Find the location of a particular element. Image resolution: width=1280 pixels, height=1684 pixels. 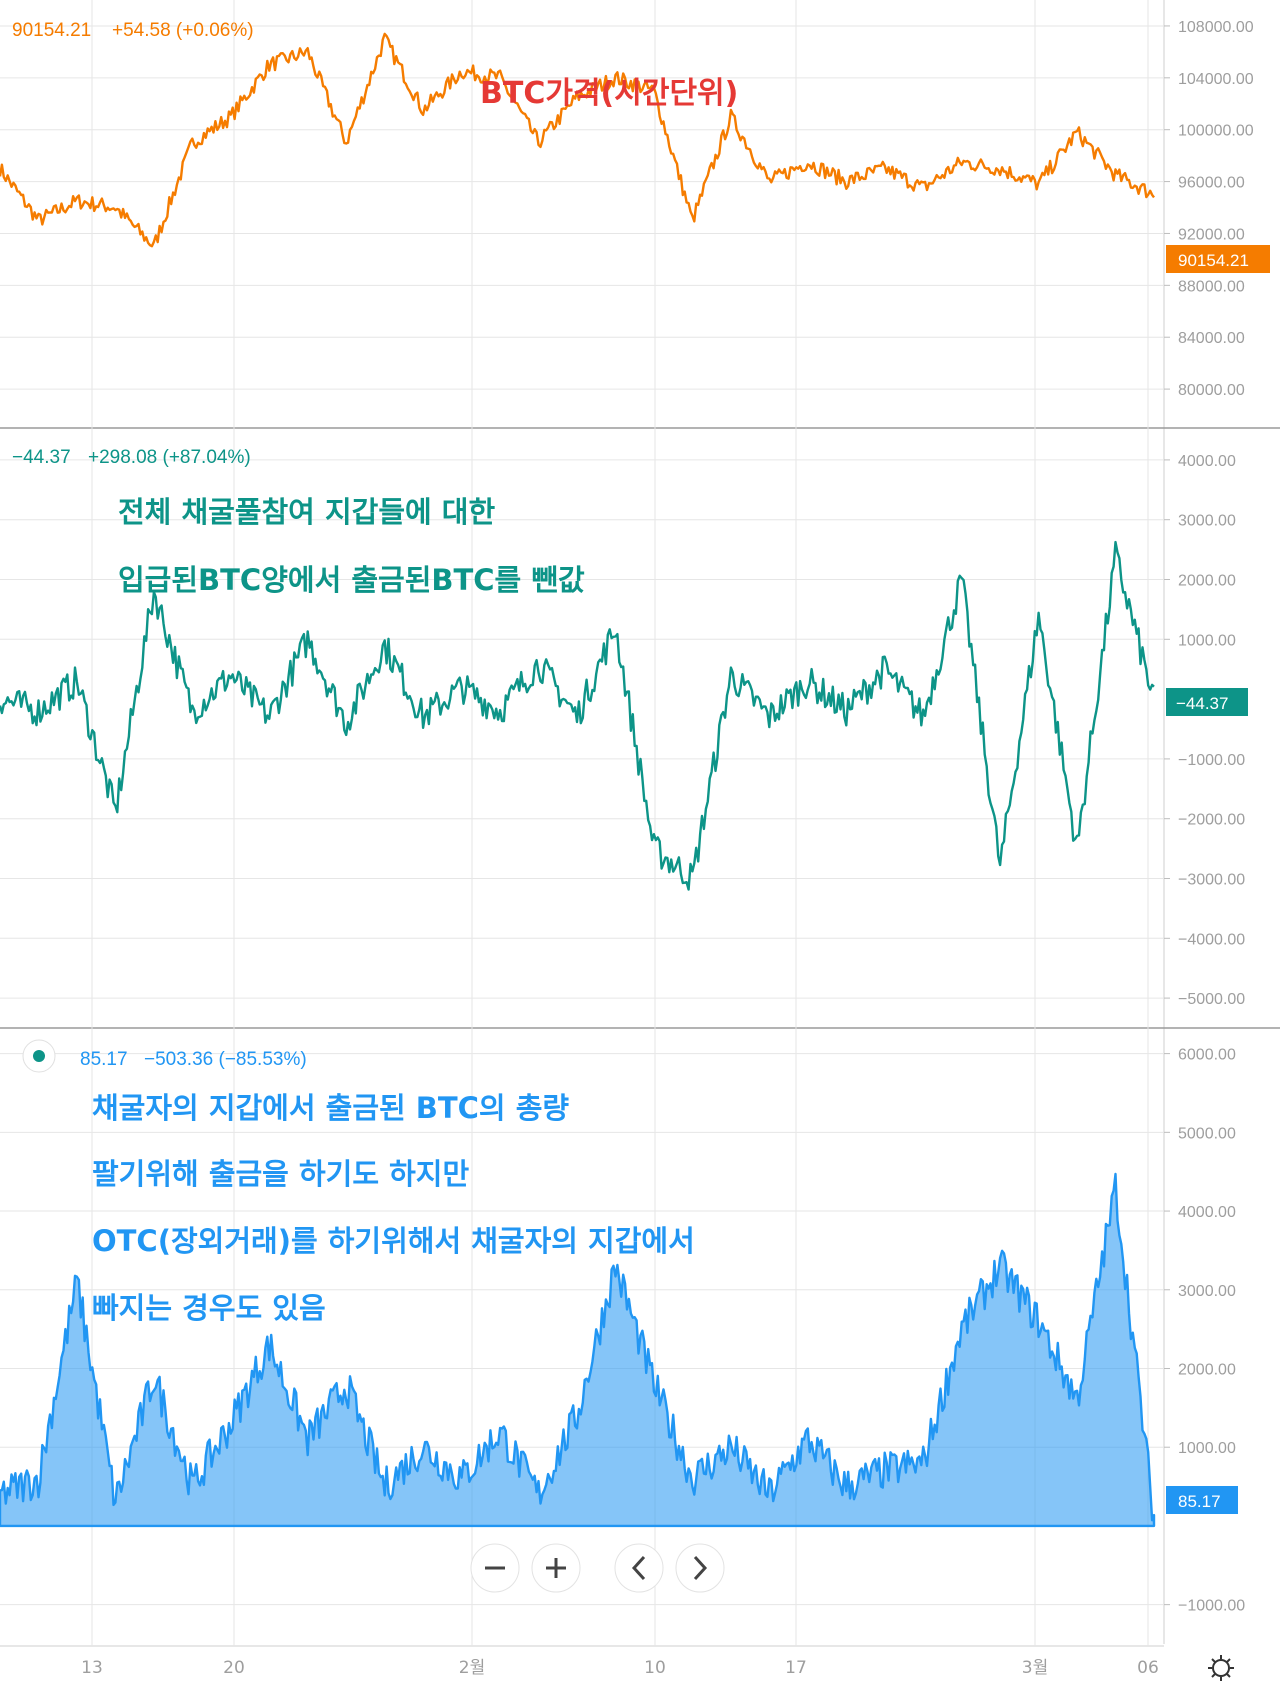

x-axis: 13 20 2월 10 17 3월 06 is located at coordinates (620, 1668).